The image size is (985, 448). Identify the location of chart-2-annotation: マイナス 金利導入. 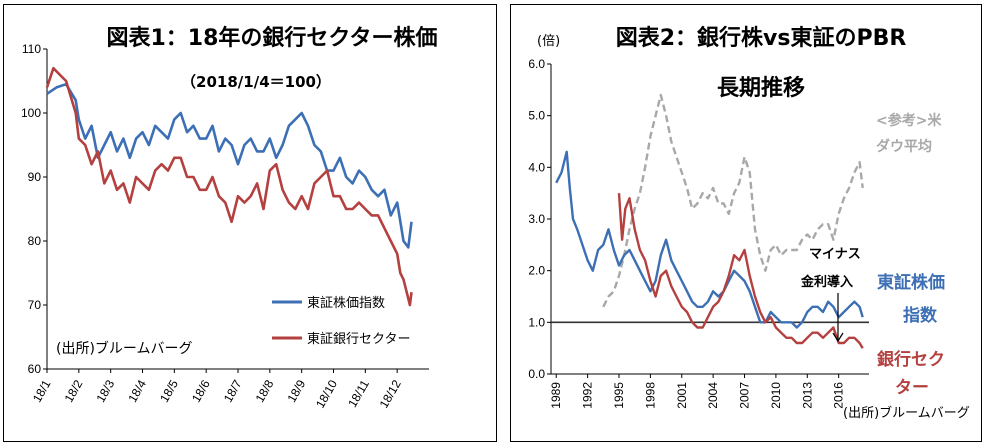
(830, 295).